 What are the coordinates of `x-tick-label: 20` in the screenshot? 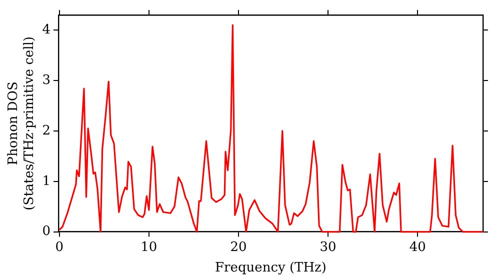 It's located at (238, 247).